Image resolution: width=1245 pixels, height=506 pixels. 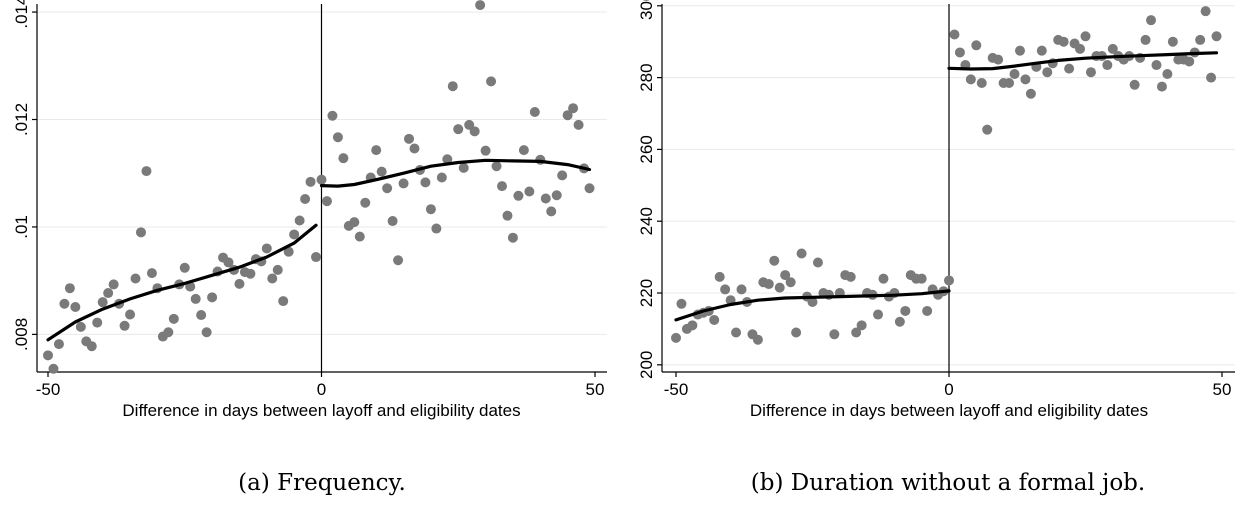 What do you see at coordinates (21, 119) in the screenshot?
I see `y-tick-label: .012` at bounding box center [21, 119].